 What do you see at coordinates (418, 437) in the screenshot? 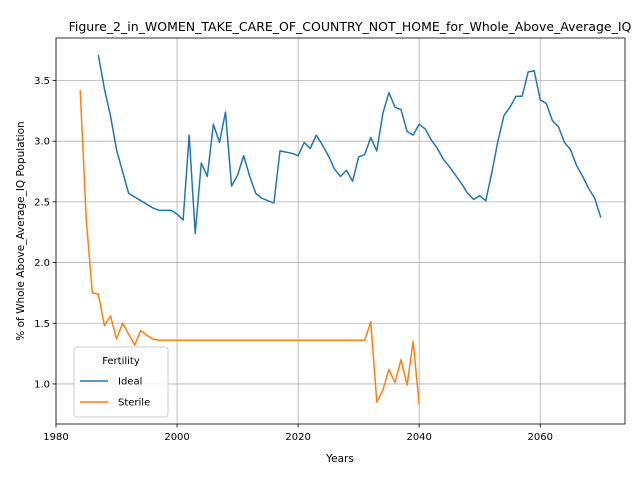
I see `x-tick-label: 2040` at bounding box center [418, 437].